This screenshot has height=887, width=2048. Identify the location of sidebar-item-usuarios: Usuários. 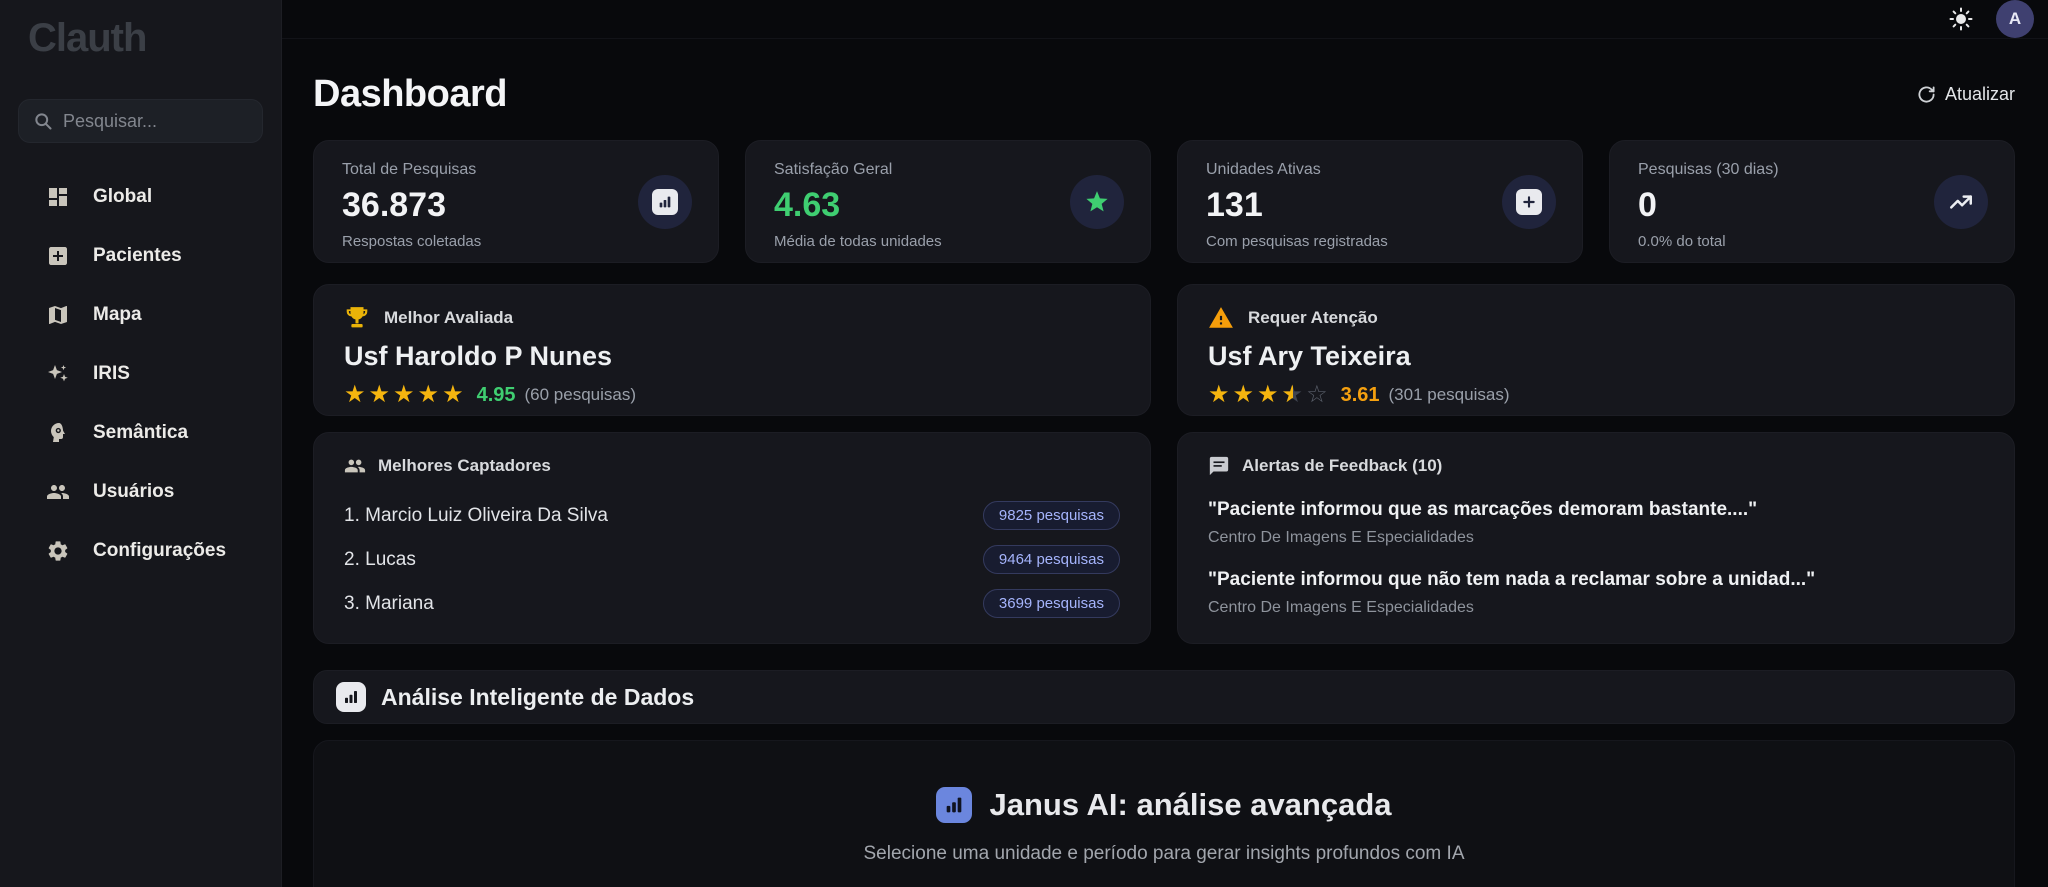
(140, 492).